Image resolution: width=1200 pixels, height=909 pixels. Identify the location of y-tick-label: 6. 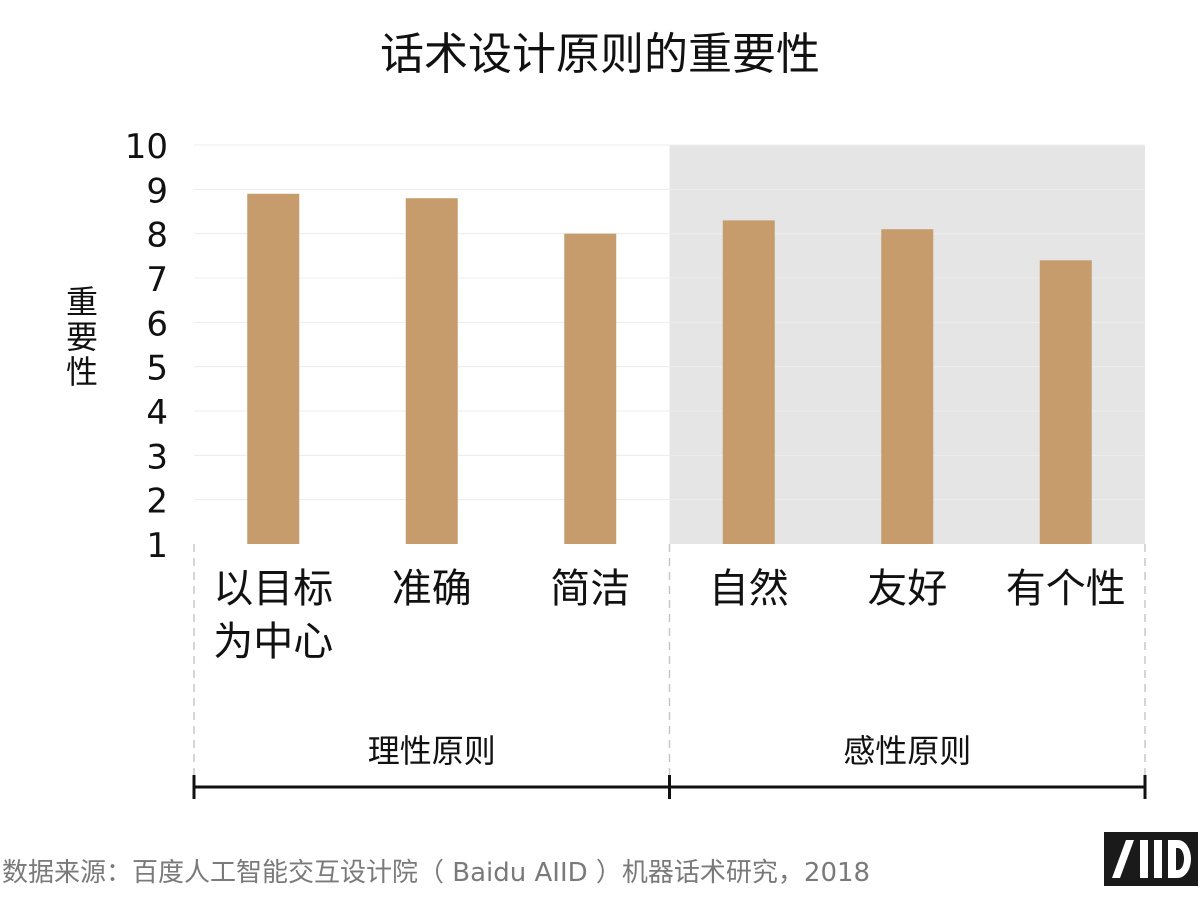
(157, 324).